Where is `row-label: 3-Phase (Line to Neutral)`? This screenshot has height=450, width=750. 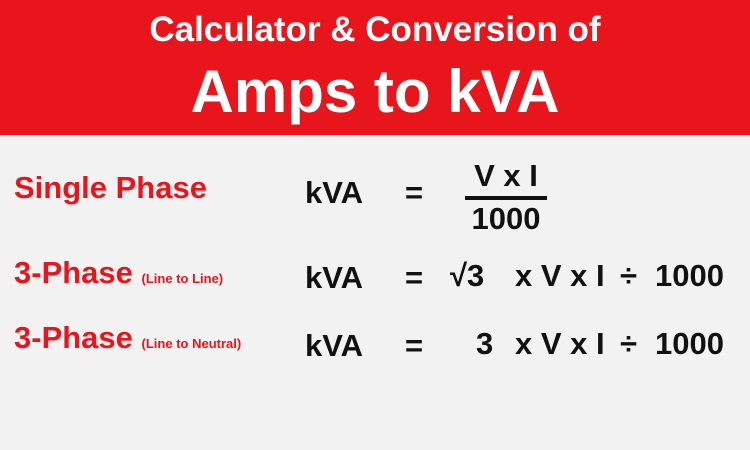
row-label: 3-Phase (Line to Neutral) is located at coordinates (127, 337).